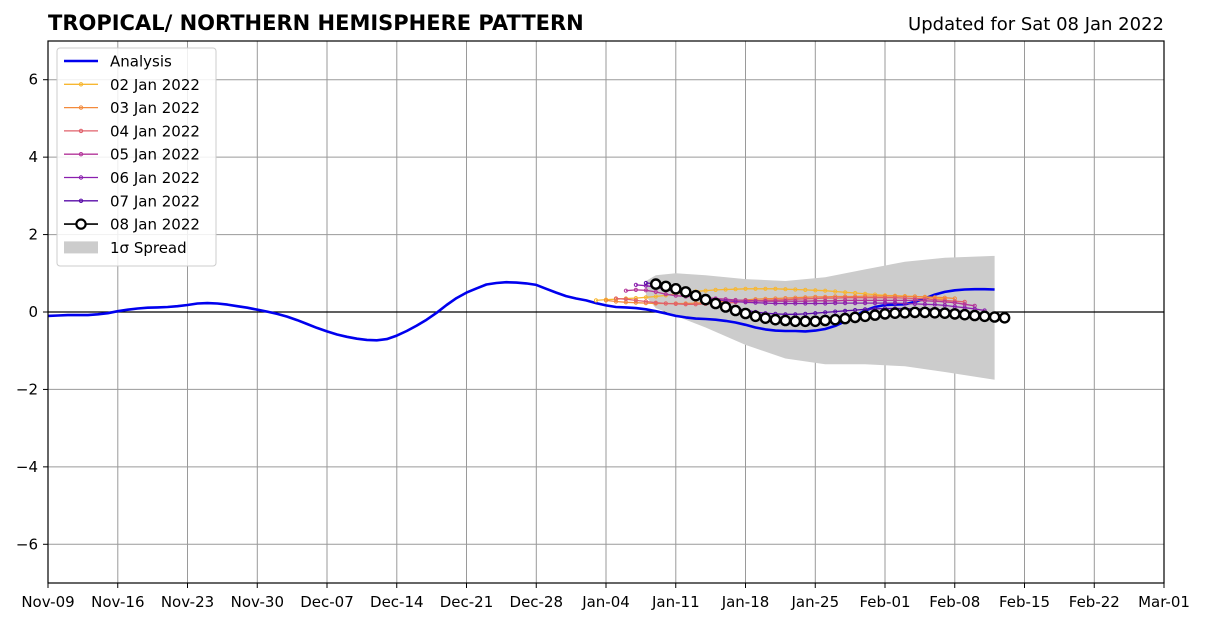 The width and height of the screenshot is (1205, 622). I want to click on x-tick-label: Jan-04, so click(605, 602).